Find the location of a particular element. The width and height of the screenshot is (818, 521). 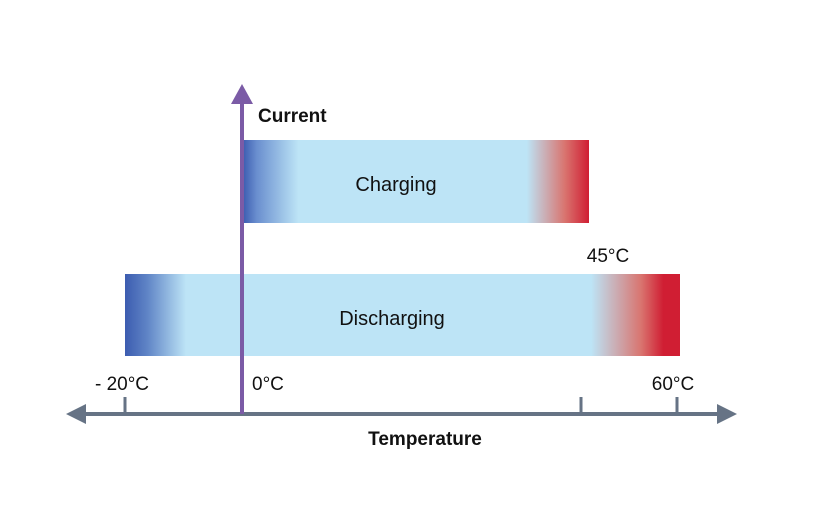

temperature-axis-title: Temperature is located at coordinates (425, 439).